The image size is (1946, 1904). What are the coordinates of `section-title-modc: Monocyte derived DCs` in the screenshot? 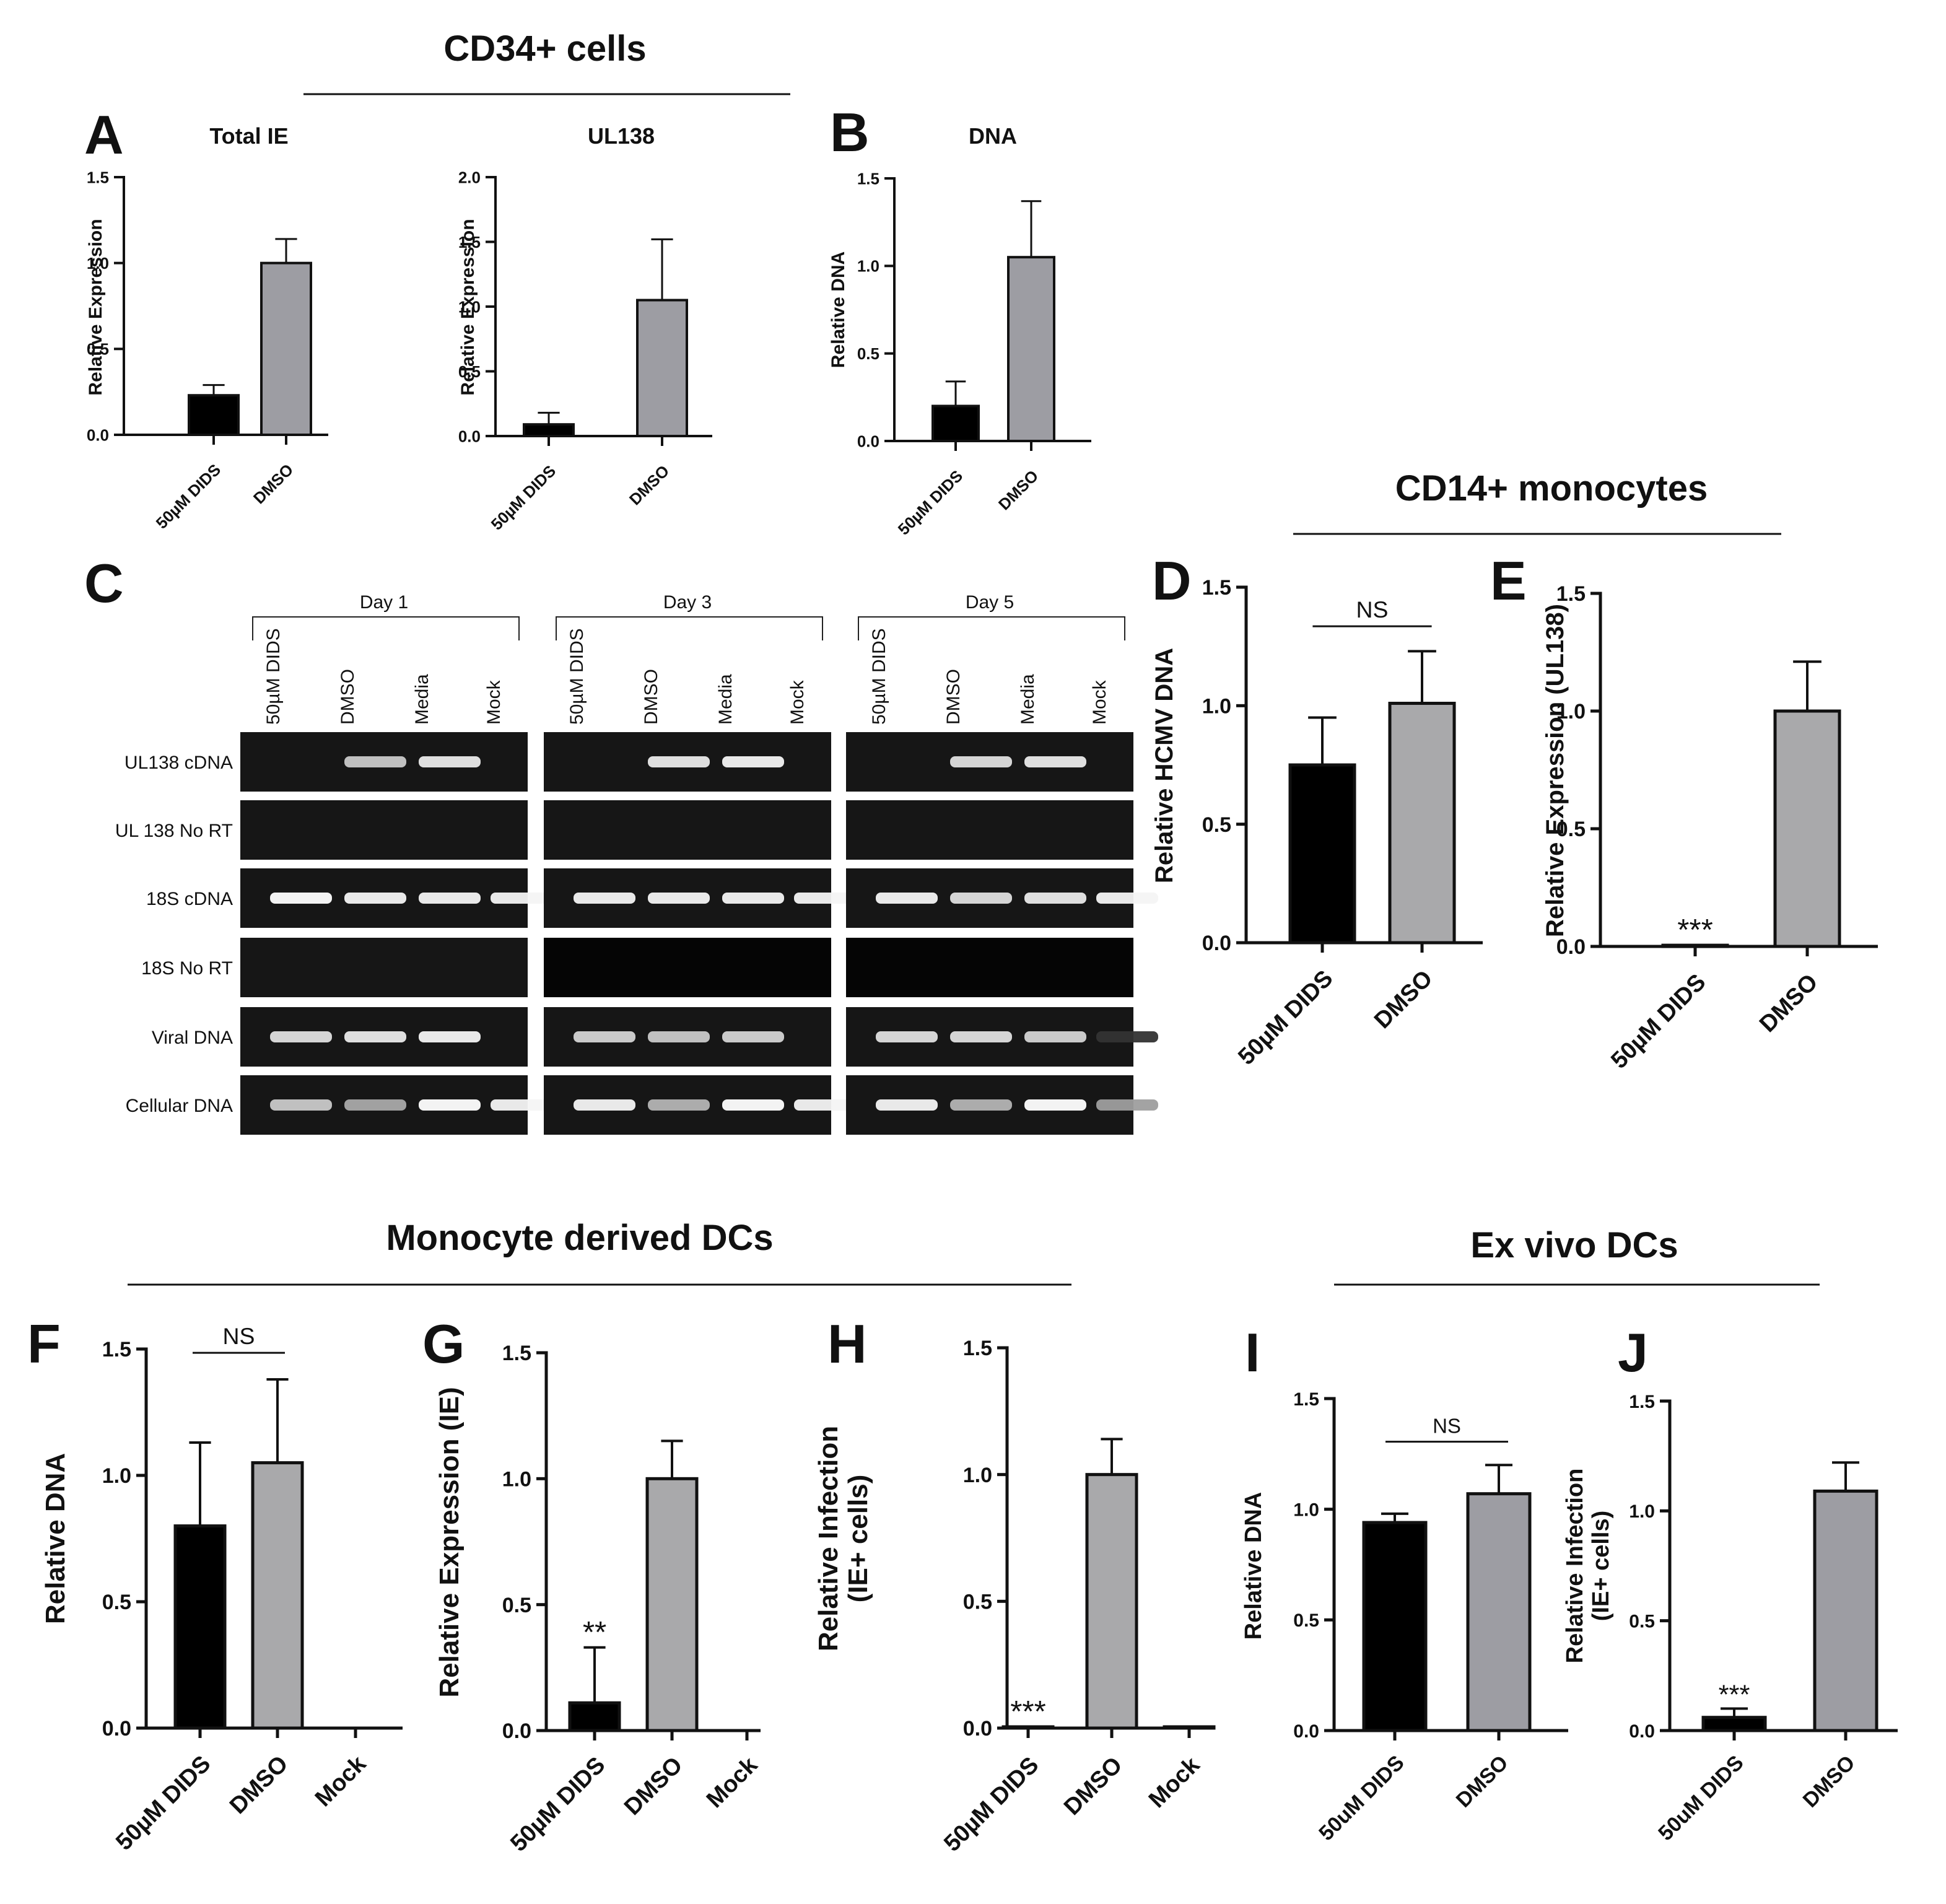 It's located at (579, 1238).